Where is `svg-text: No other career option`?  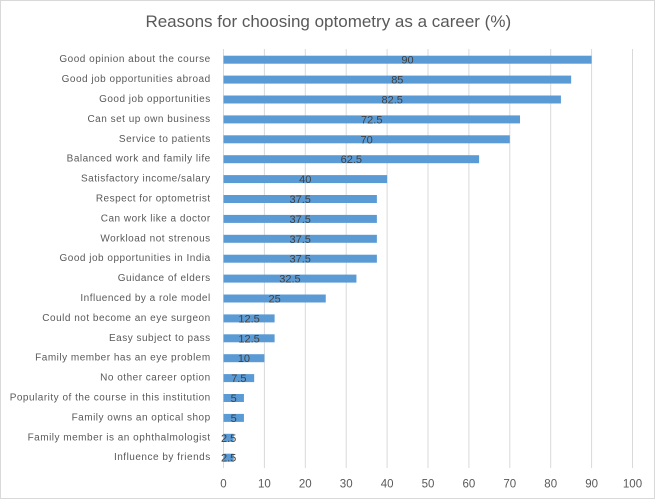 svg-text: No other career option is located at coordinates (155, 378).